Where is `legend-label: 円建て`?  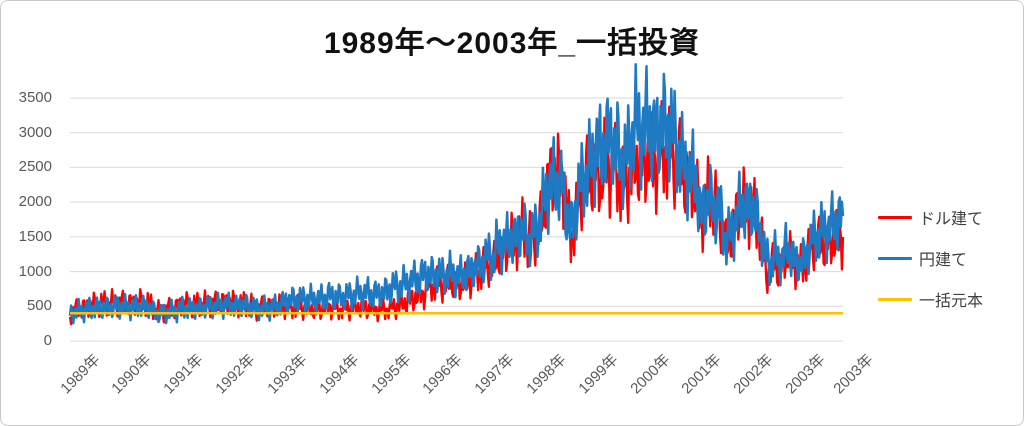
legend-label: 円建て is located at coordinates (943, 260).